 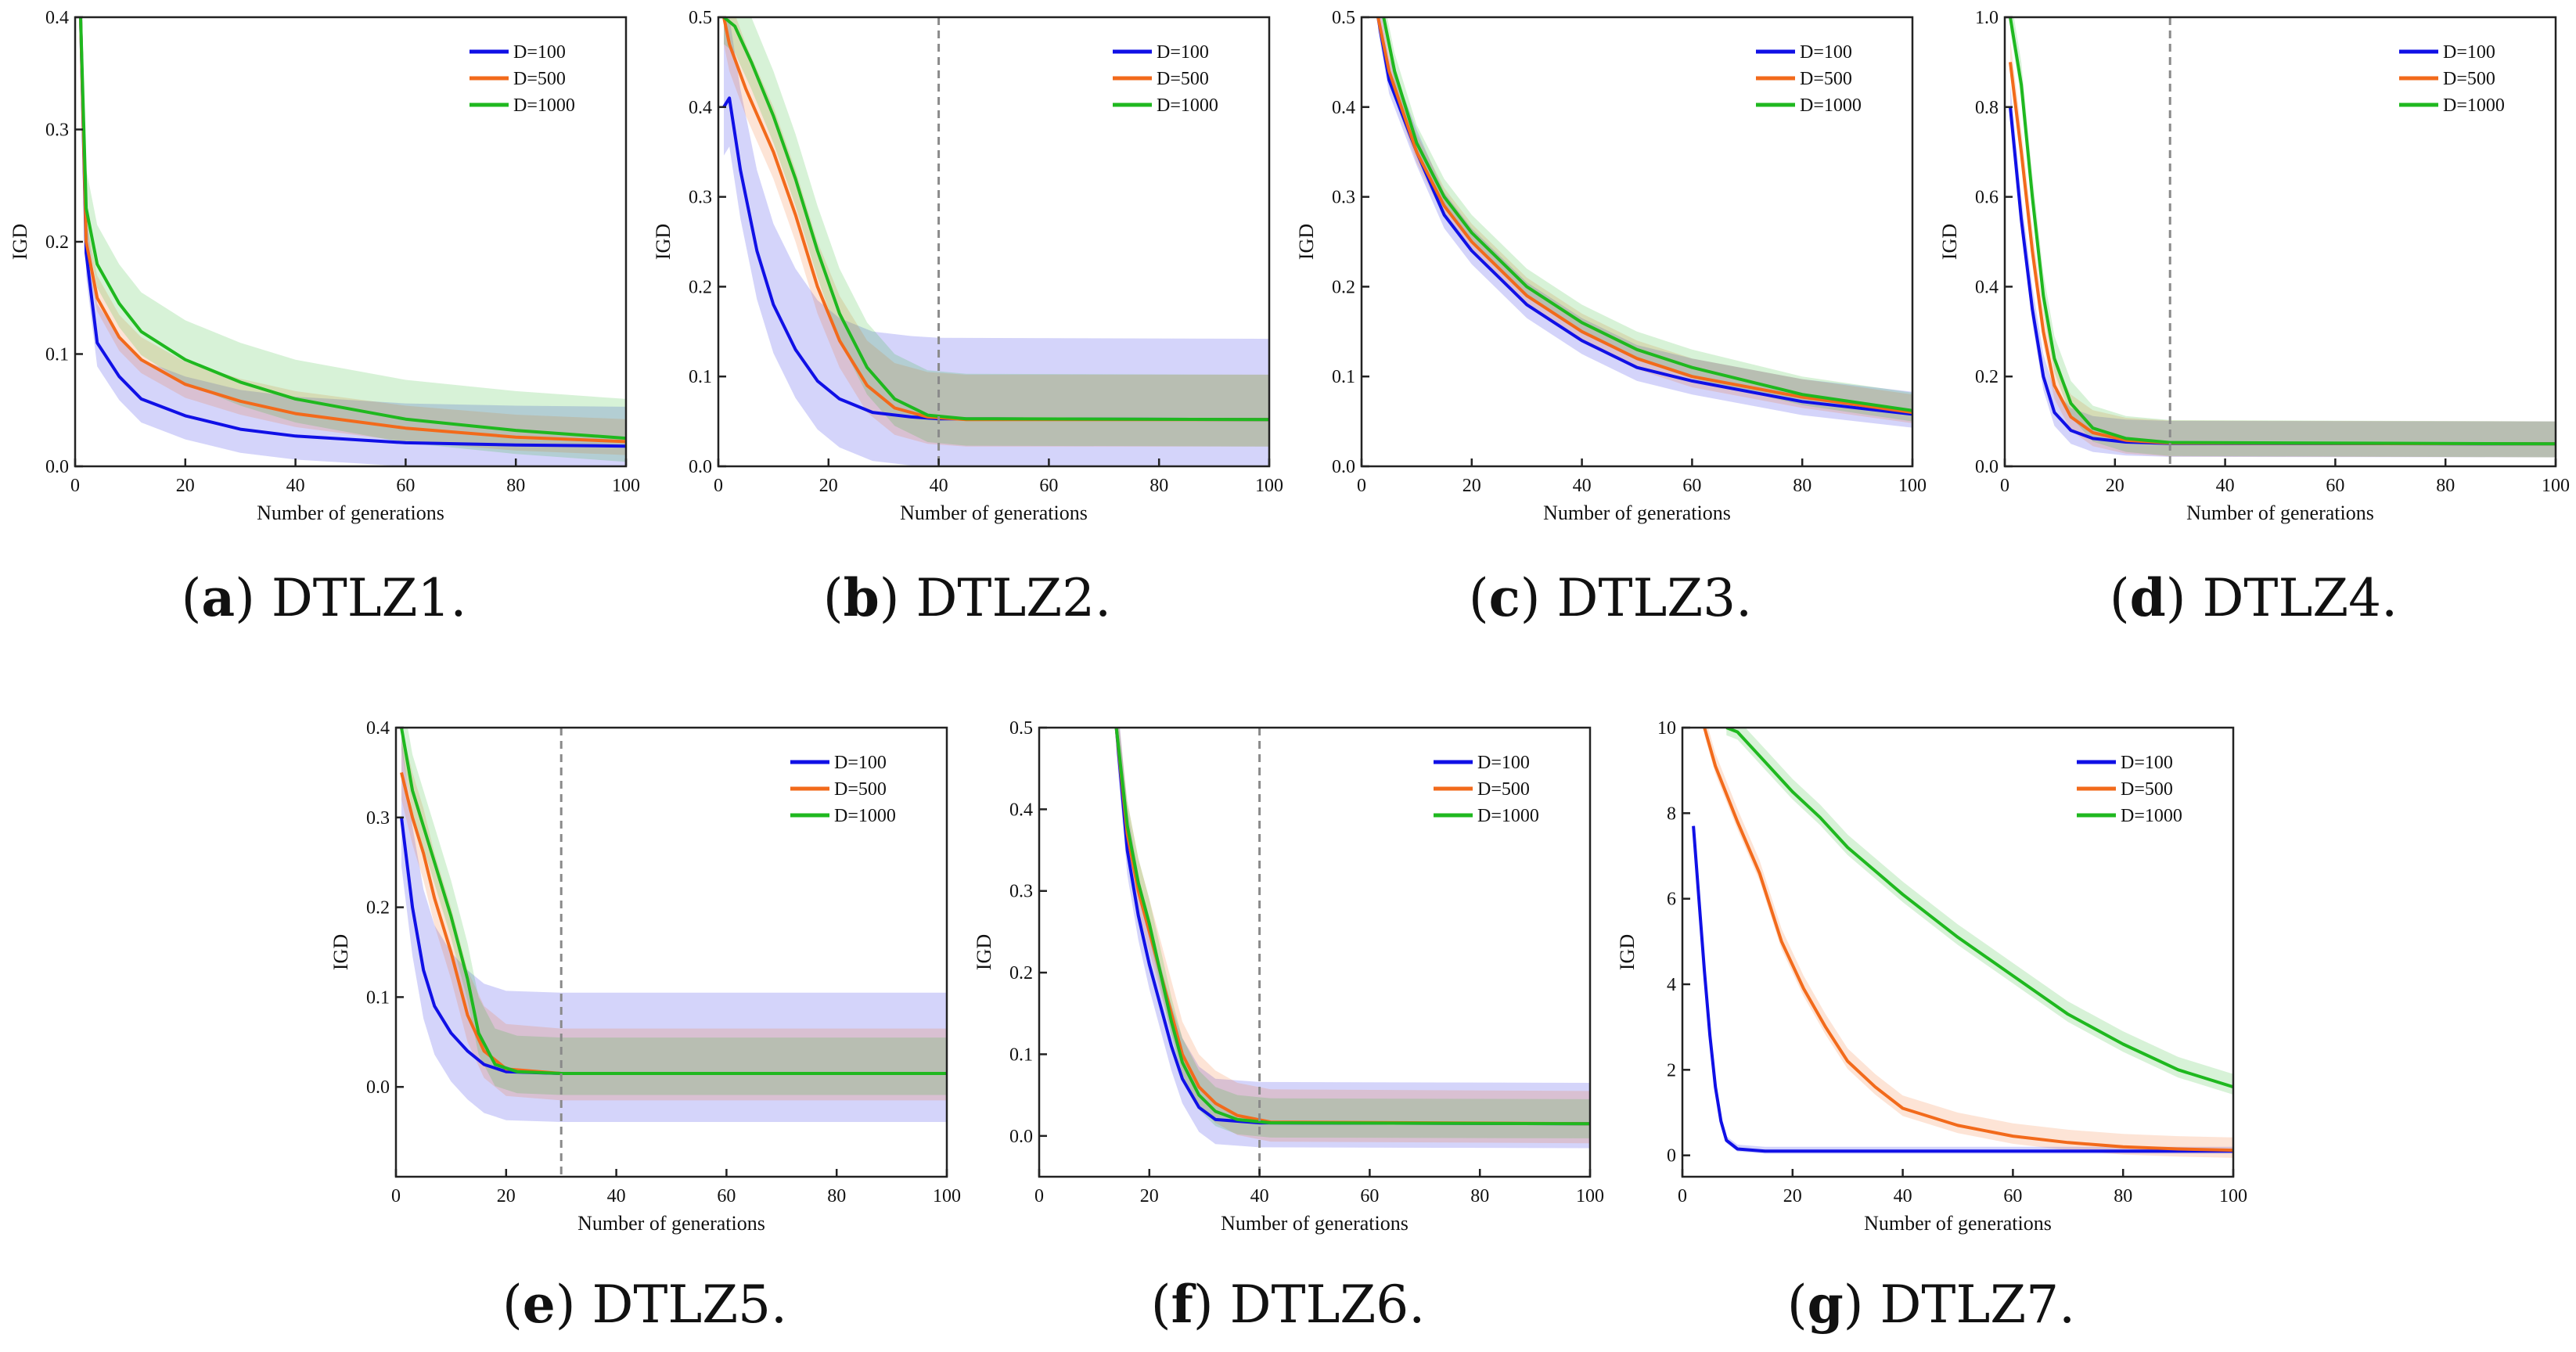 What do you see at coordinates (718, 486) in the screenshot?
I see `xtick-label-b-0: 0` at bounding box center [718, 486].